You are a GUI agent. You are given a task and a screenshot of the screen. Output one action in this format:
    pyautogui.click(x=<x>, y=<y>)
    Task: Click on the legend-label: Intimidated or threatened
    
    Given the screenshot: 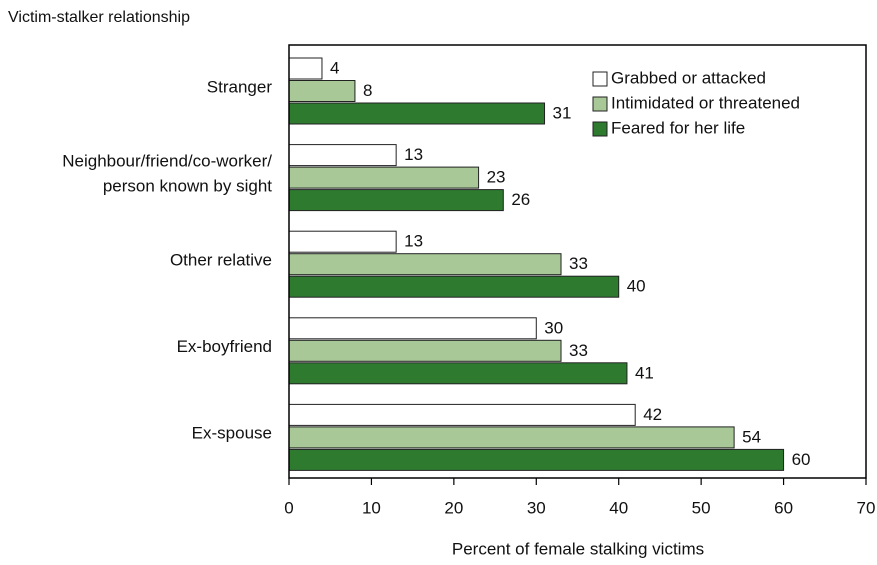 What is the action you would take?
    pyautogui.click(x=705, y=102)
    